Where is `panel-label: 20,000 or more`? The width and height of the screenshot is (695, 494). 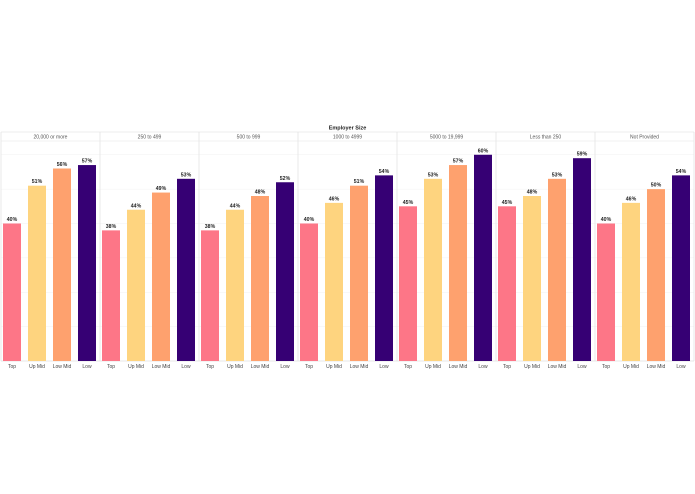
panel-label: 20,000 or more is located at coordinates (51, 138).